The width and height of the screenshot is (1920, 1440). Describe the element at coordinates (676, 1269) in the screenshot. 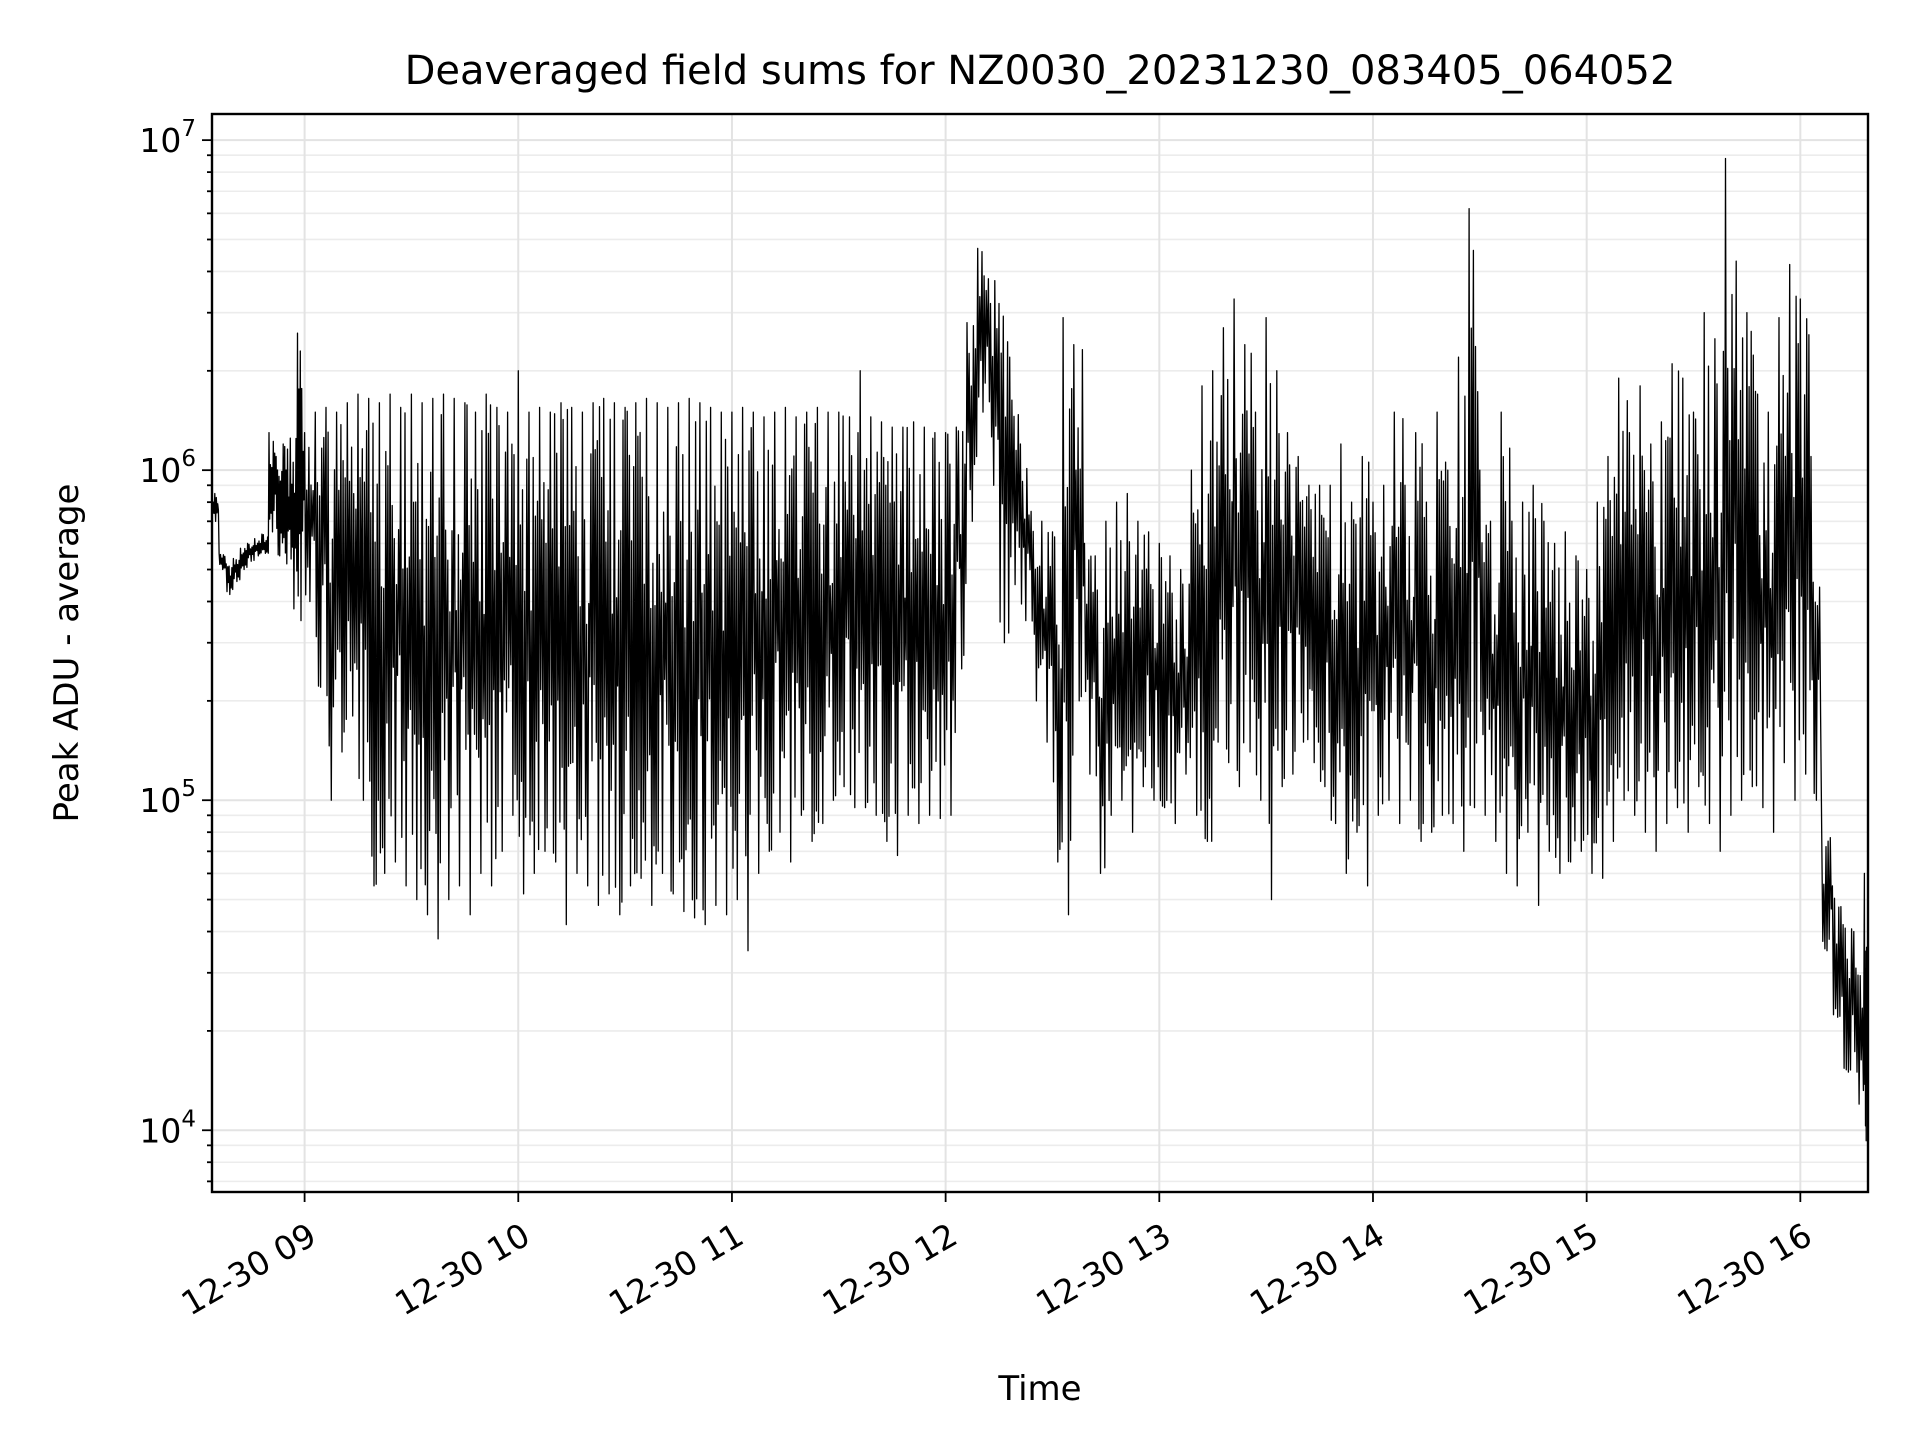

I see `x-tick-label: 12-30 11` at that location.